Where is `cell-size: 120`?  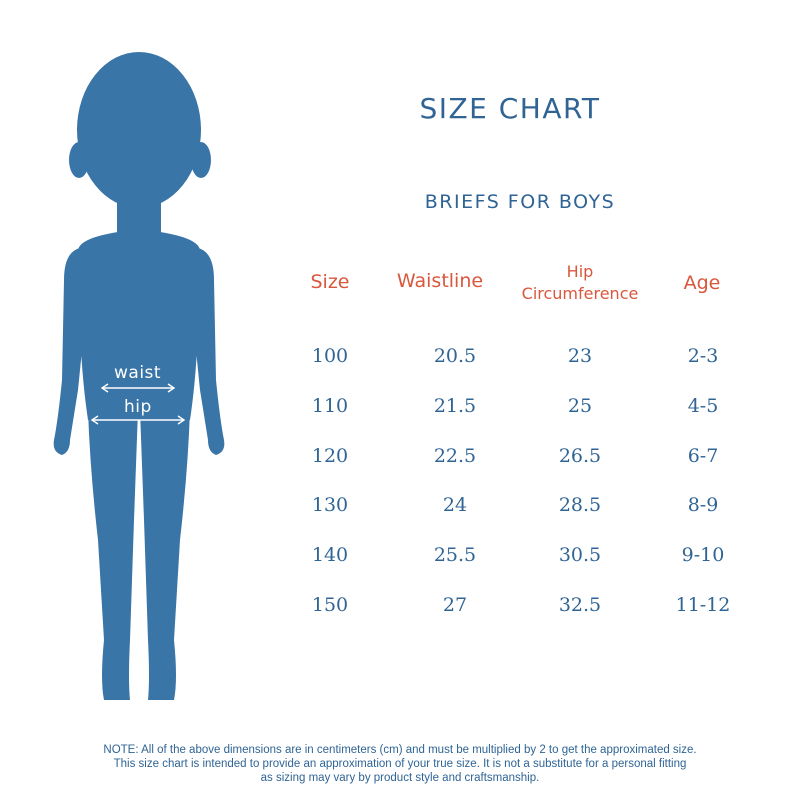 cell-size: 120 is located at coordinates (330, 456).